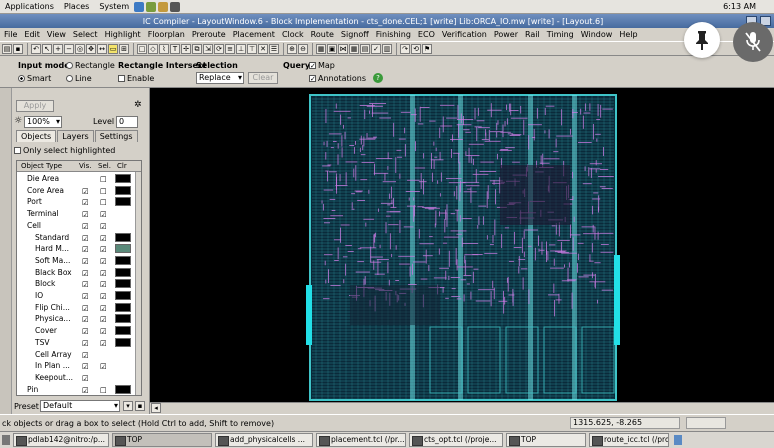  Describe the element at coordinates (354, 34) in the screenshot. I see `menu-signoff: Signoff` at that location.